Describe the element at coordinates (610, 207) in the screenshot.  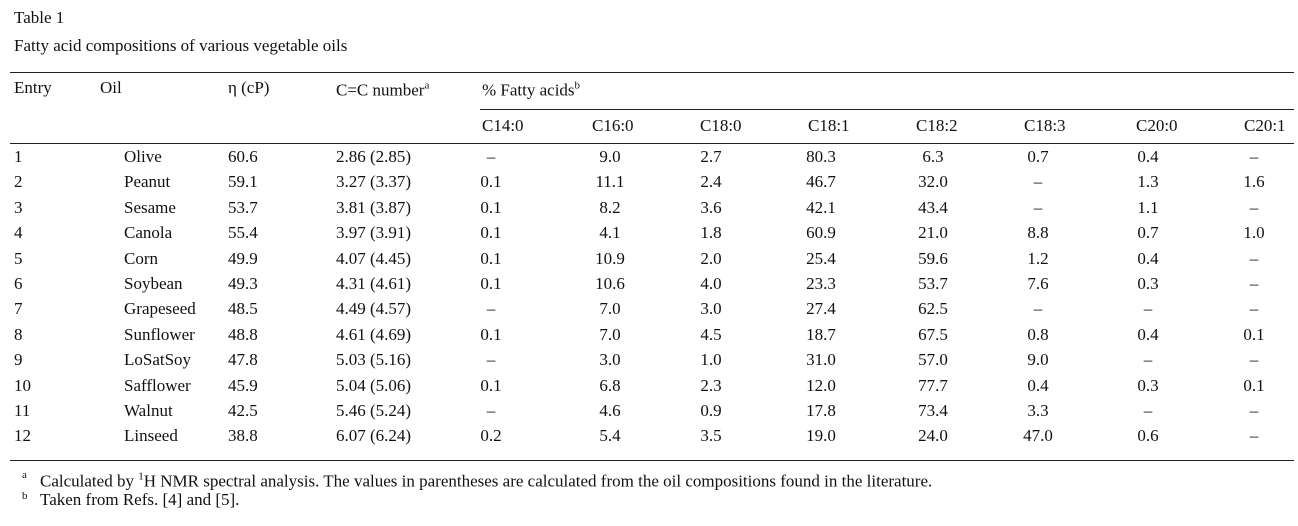
I see `cell: 8.2` at that location.